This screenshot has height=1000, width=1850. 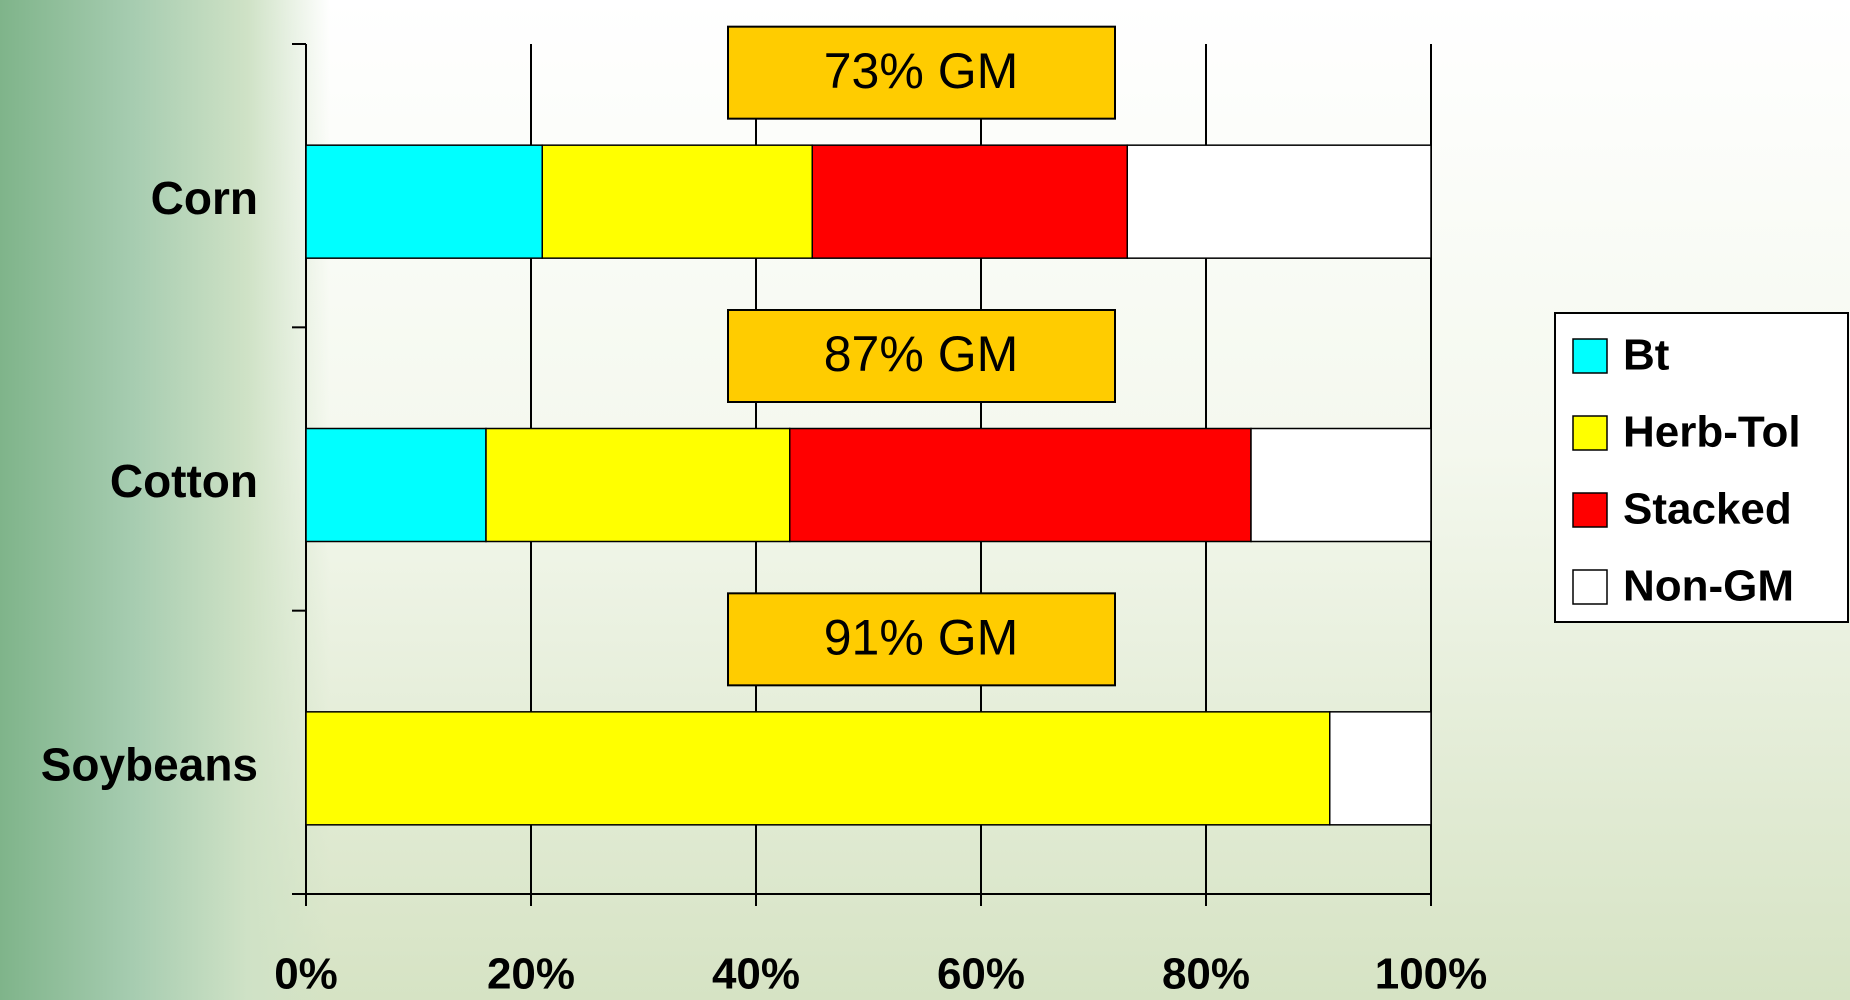 What do you see at coordinates (1431, 974) in the screenshot?
I see `x-tick-label: 100%` at bounding box center [1431, 974].